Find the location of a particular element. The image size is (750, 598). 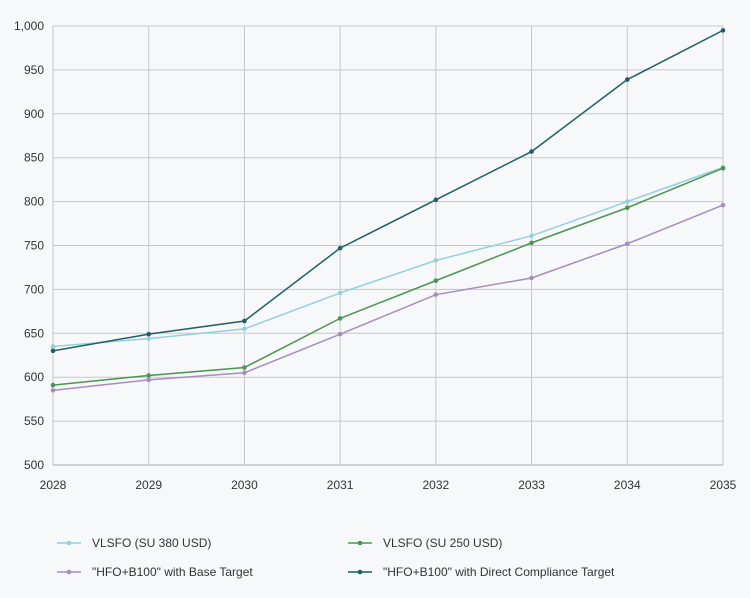

y-tick-label: 750 is located at coordinates (34, 246).